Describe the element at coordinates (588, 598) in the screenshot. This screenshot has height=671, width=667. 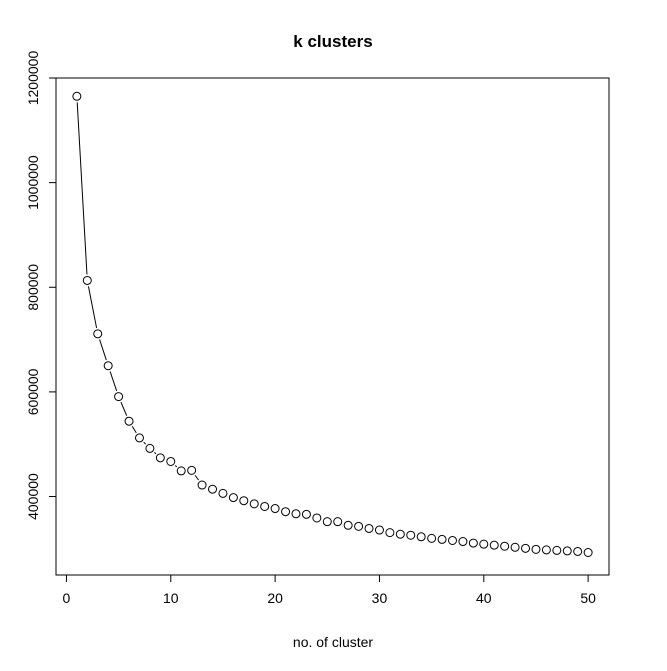
I see `x-tick-label-5: 50` at that location.